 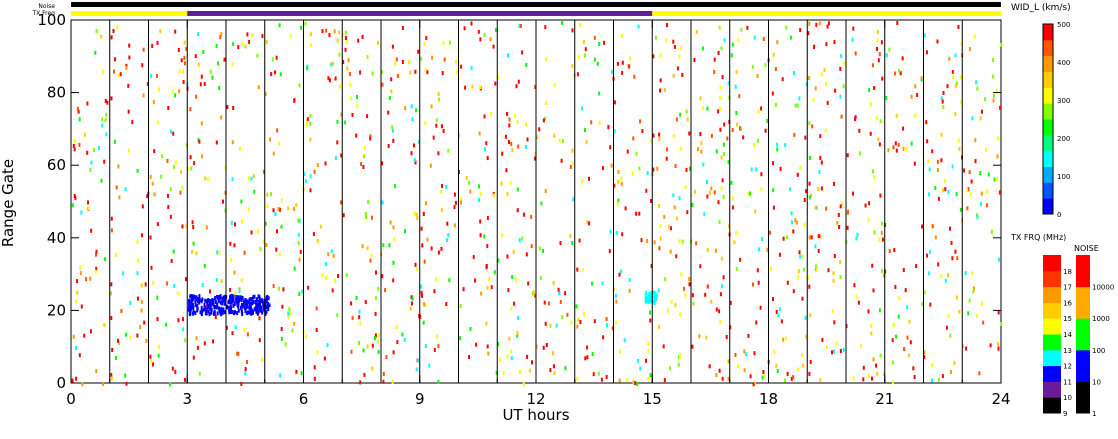 I want to click on width-scale-frame, so click(x=1048, y=119).